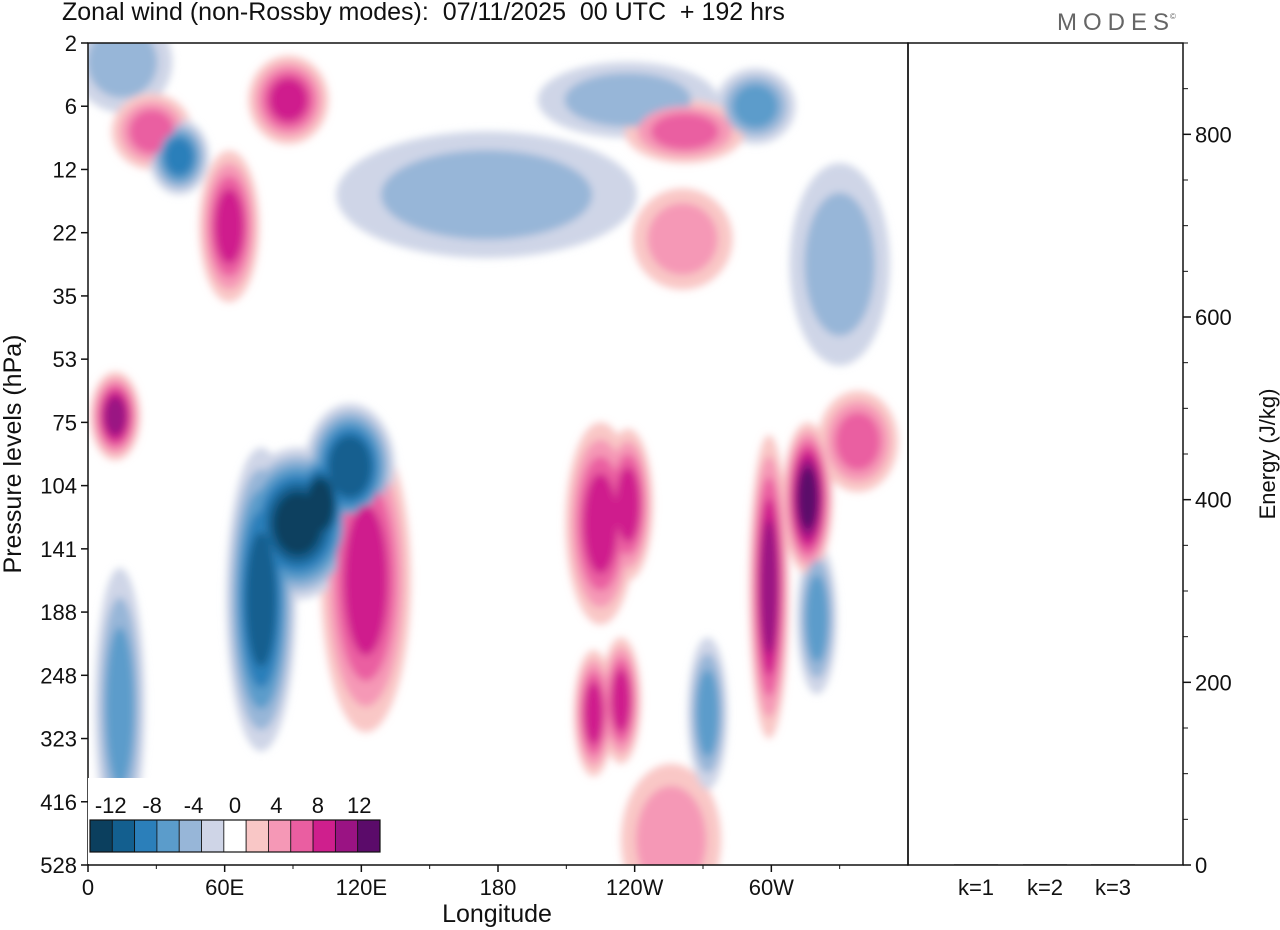  Describe the element at coordinates (13, 454) in the screenshot. I see `y-axis-label: Pressure levels (hPa)` at that location.